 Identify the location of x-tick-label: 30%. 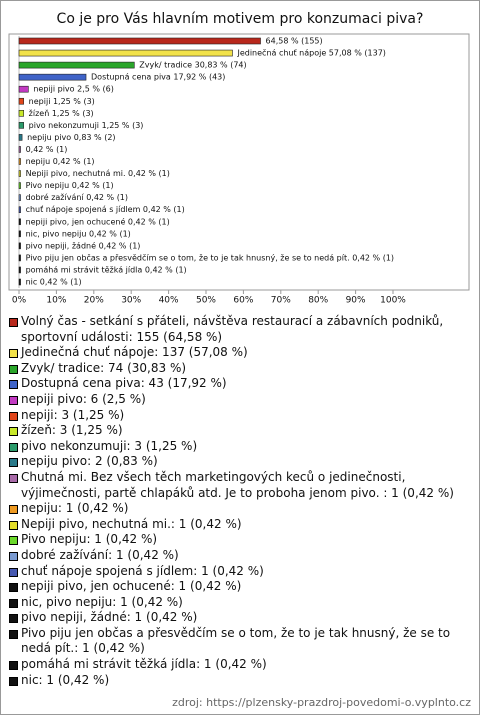
(131, 301).